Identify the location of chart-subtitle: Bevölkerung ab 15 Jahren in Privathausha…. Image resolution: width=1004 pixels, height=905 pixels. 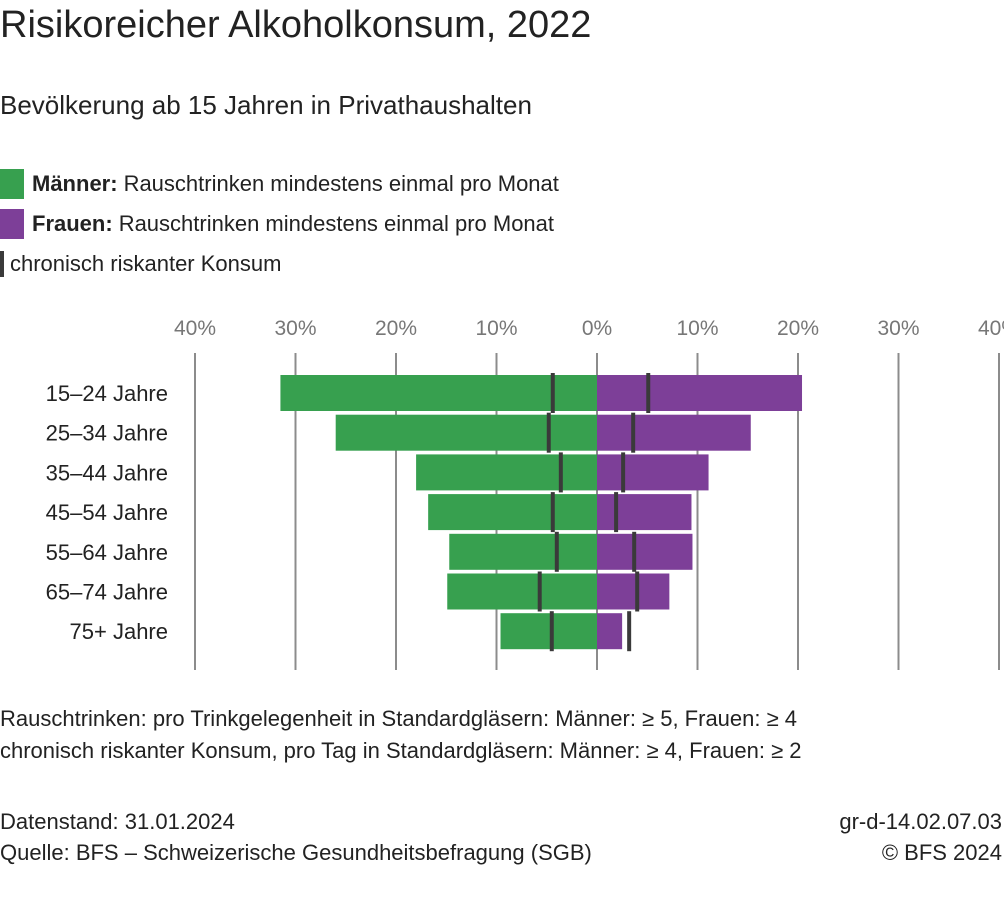
(266, 105).